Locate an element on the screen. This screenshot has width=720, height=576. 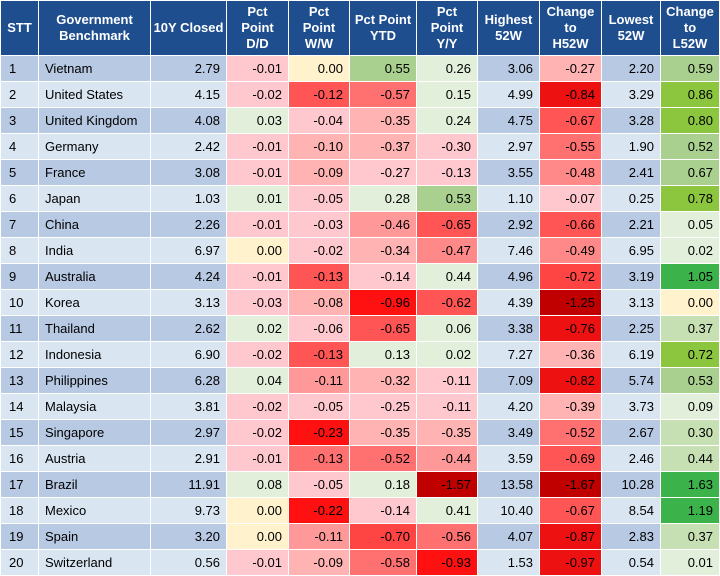
cell-pct-ytd: 0.18 is located at coordinates (383, 484).